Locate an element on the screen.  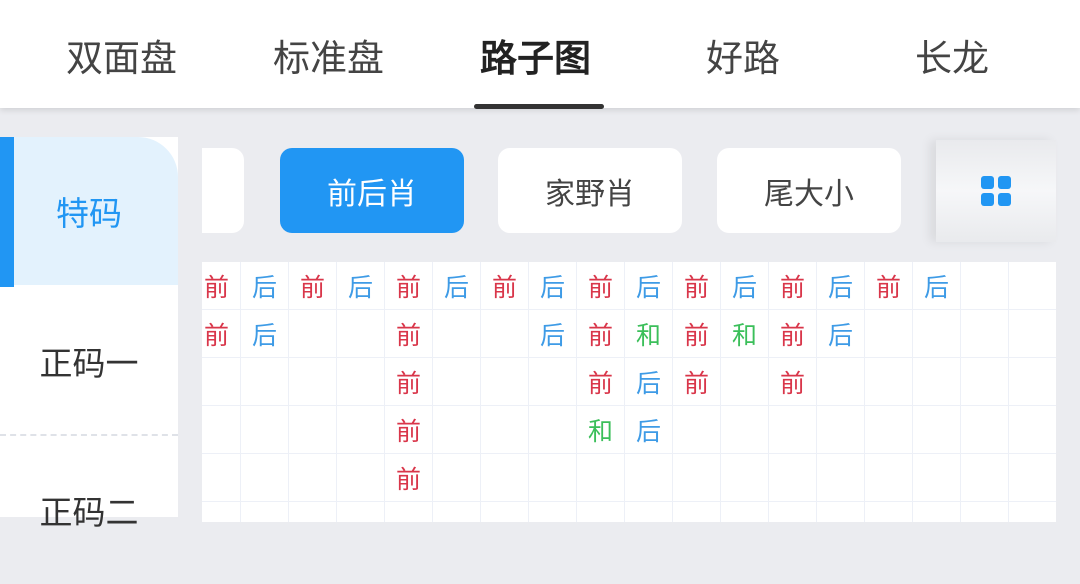
sidebar-item-zhengma1: 正码一 is located at coordinates (89, 361).